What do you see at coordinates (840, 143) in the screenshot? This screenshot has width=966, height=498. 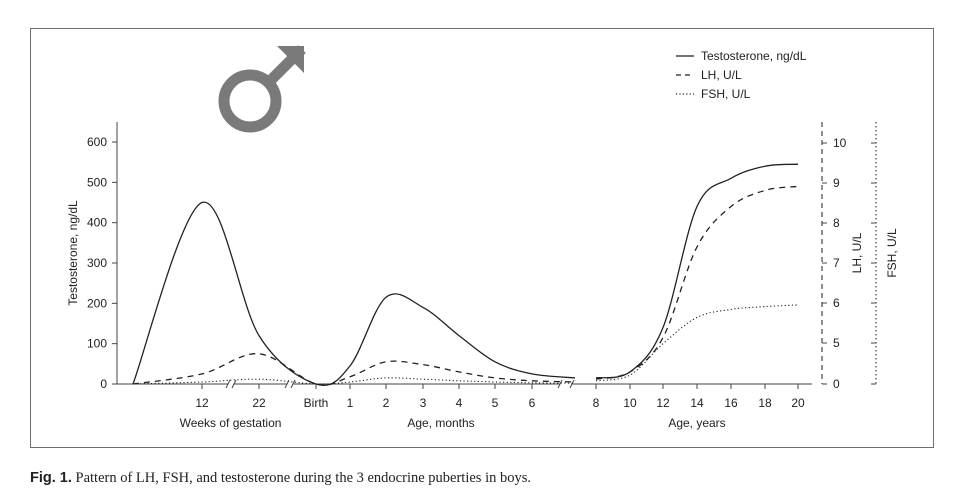 I see `lh-axis-tick-label: 10` at bounding box center [840, 143].